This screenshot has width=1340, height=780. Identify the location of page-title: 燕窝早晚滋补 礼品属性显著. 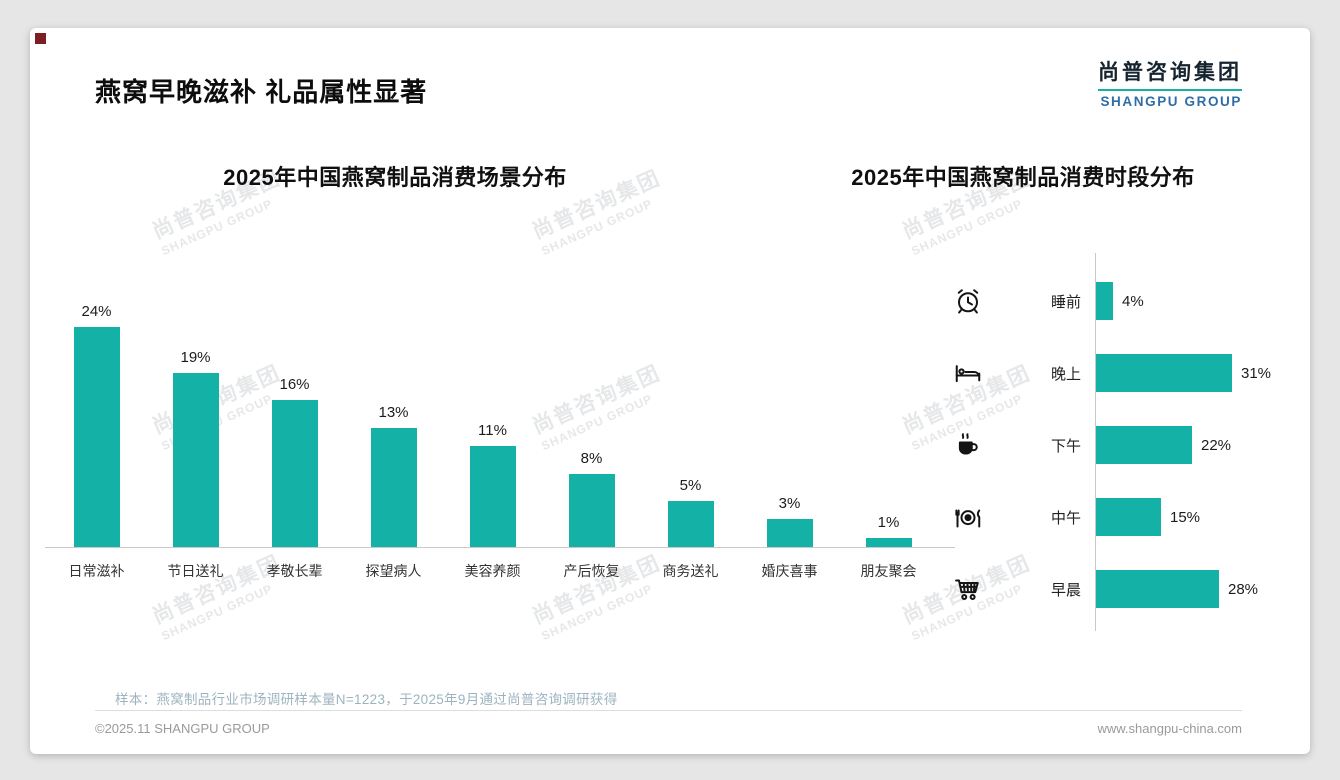
(261, 92).